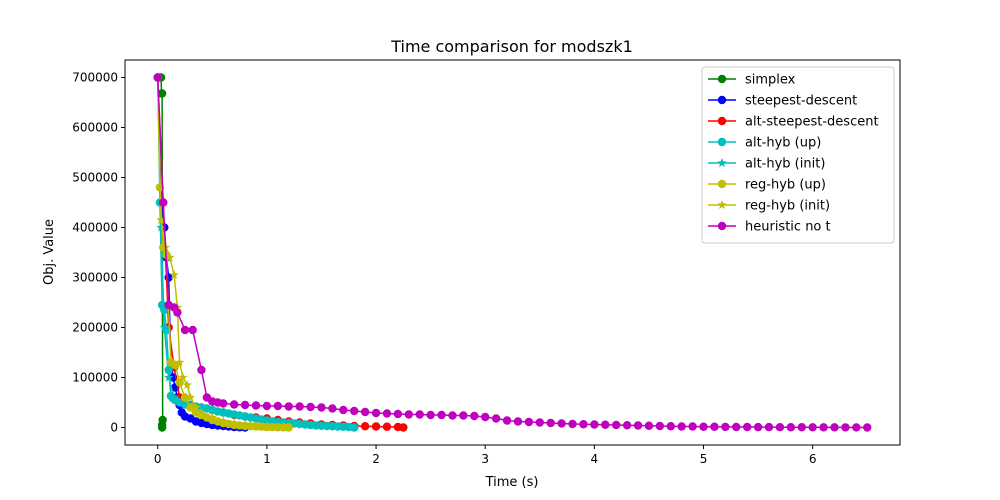 This screenshot has height=500, width=1000. Describe the element at coordinates (95, 228) in the screenshot. I see `y-tick-label: 400000` at that location.